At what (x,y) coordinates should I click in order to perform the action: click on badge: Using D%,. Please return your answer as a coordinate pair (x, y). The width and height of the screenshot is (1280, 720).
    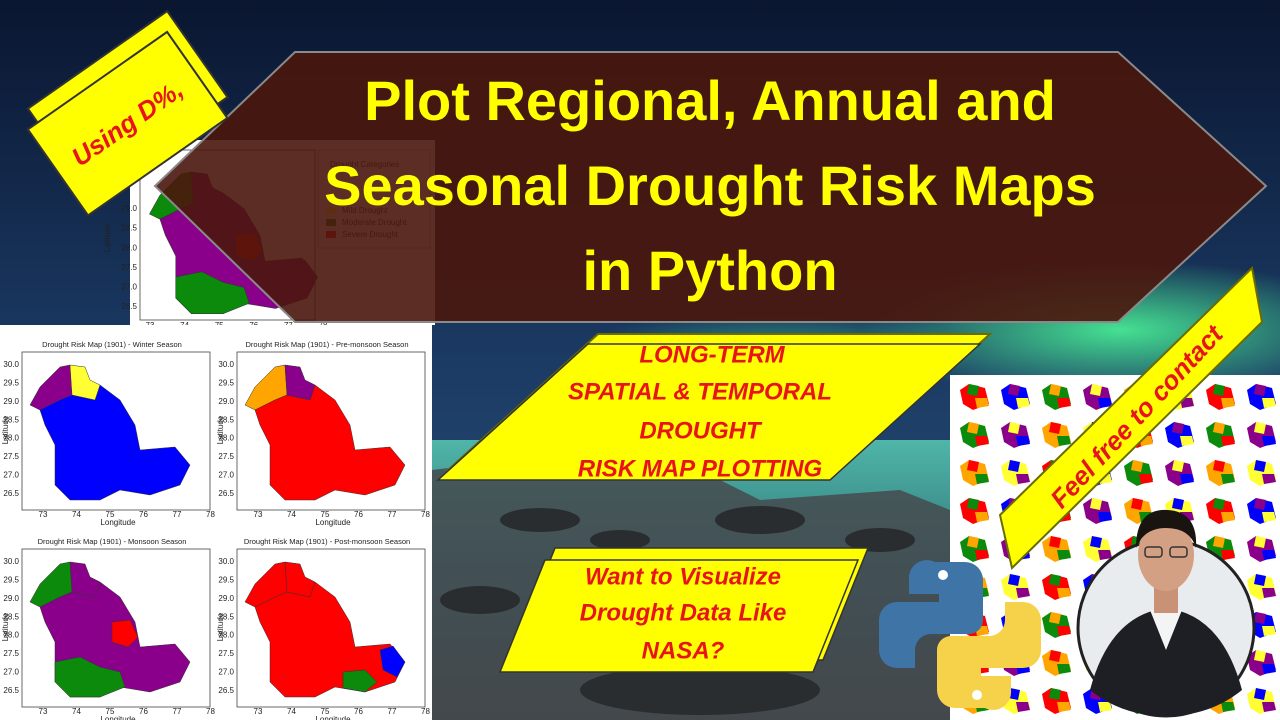
    Looking at the image, I should click on (127, 113).